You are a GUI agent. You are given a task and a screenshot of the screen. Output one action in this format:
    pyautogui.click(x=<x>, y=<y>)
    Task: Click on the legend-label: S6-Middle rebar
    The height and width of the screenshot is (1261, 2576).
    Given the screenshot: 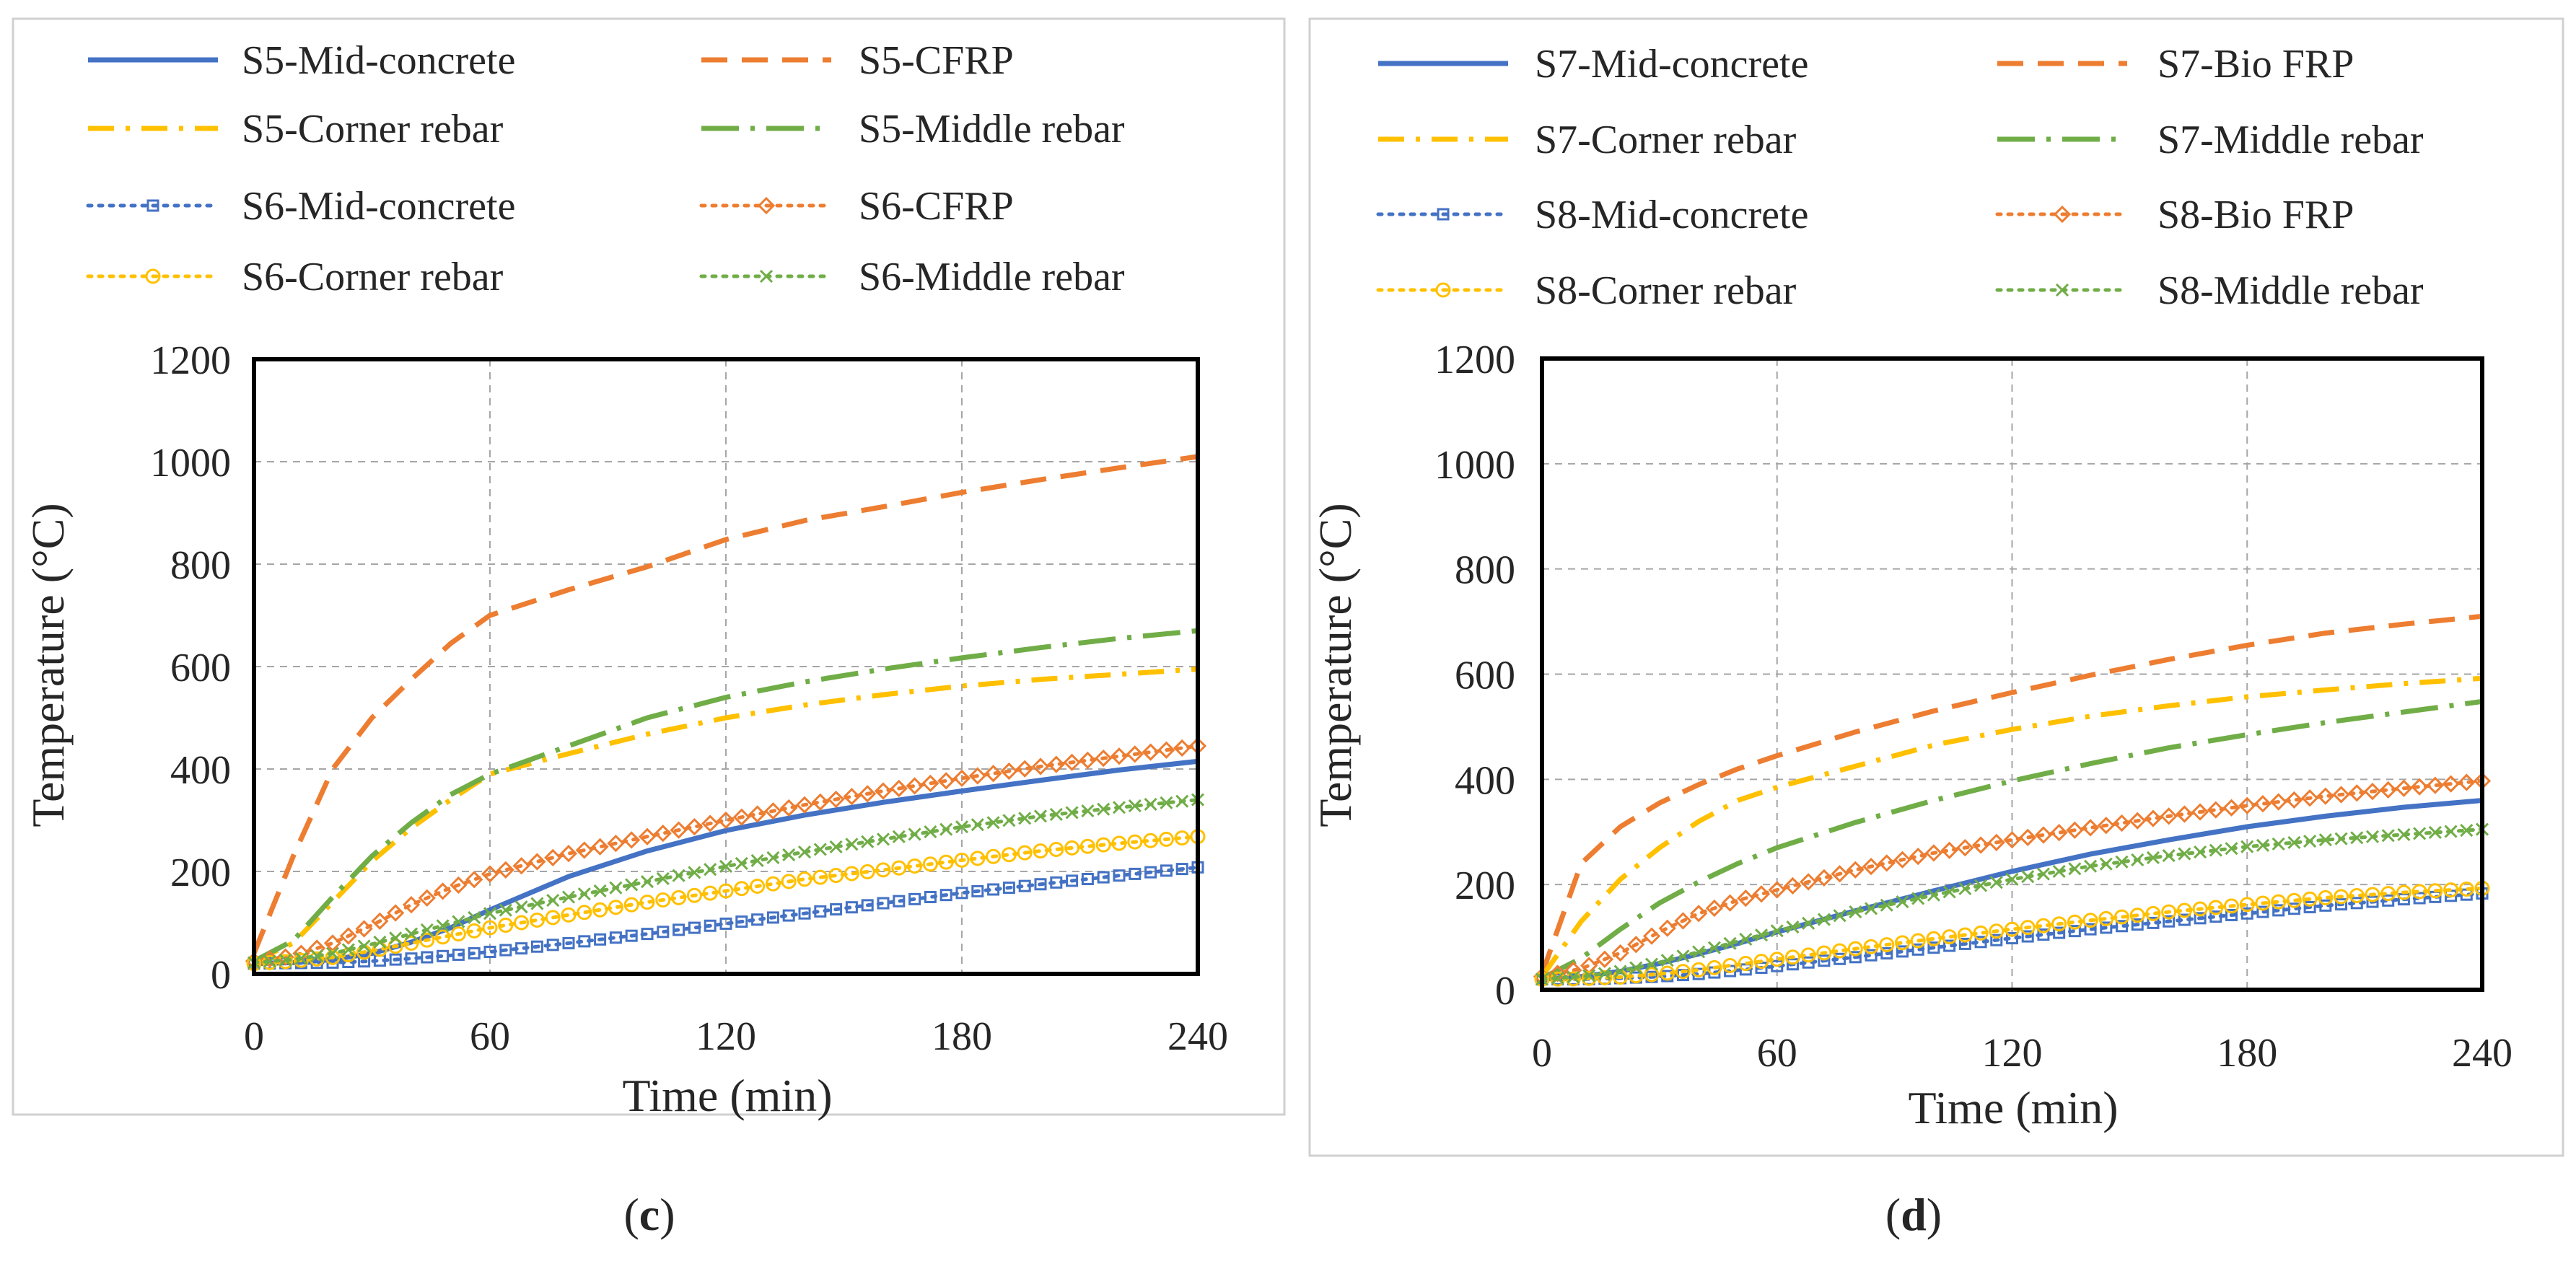 What is the action you would take?
    pyautogui.click(x=992, y=277)
    